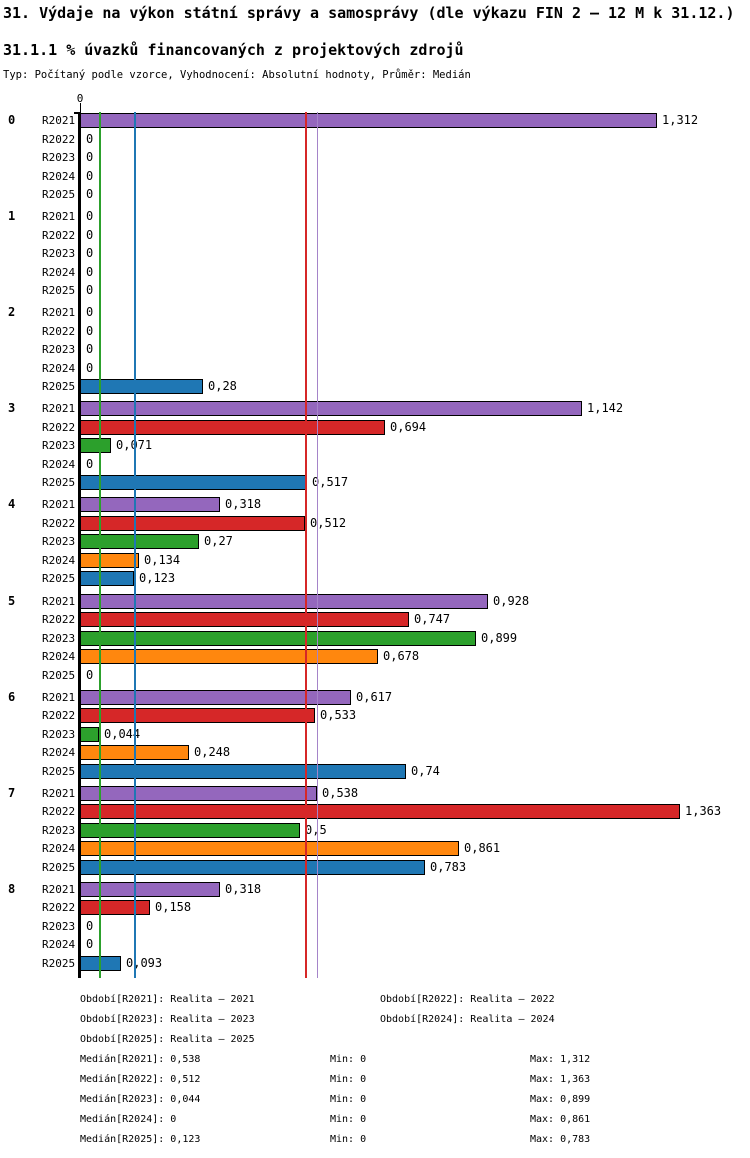 Image resolution: width=750 pixels, height=1158 pixels. What do you see at coordinates (467, 999) in the screenshot?
I see `legend-period-entry: Období[R2022]: Realita – 2022` at bounding box center [467, 999].